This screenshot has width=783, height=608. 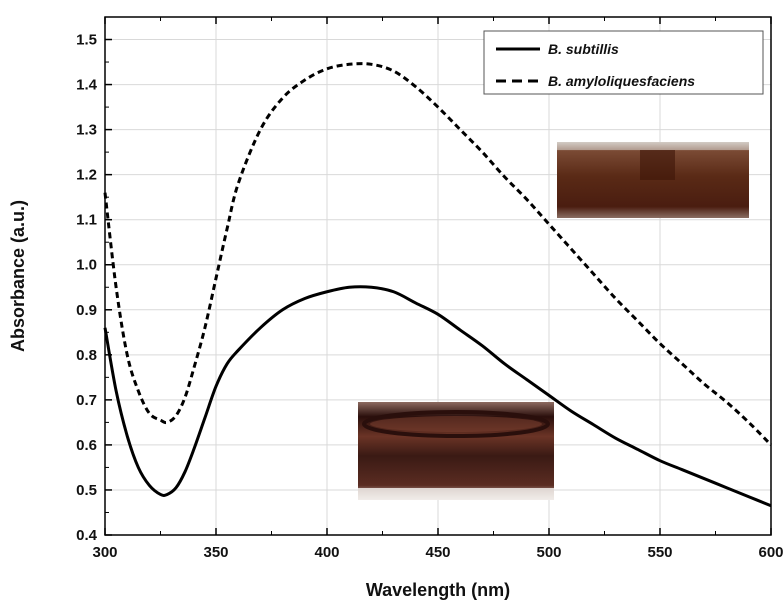 I want to click on y-tick-label: 1.3, so click(x=86, y=130).